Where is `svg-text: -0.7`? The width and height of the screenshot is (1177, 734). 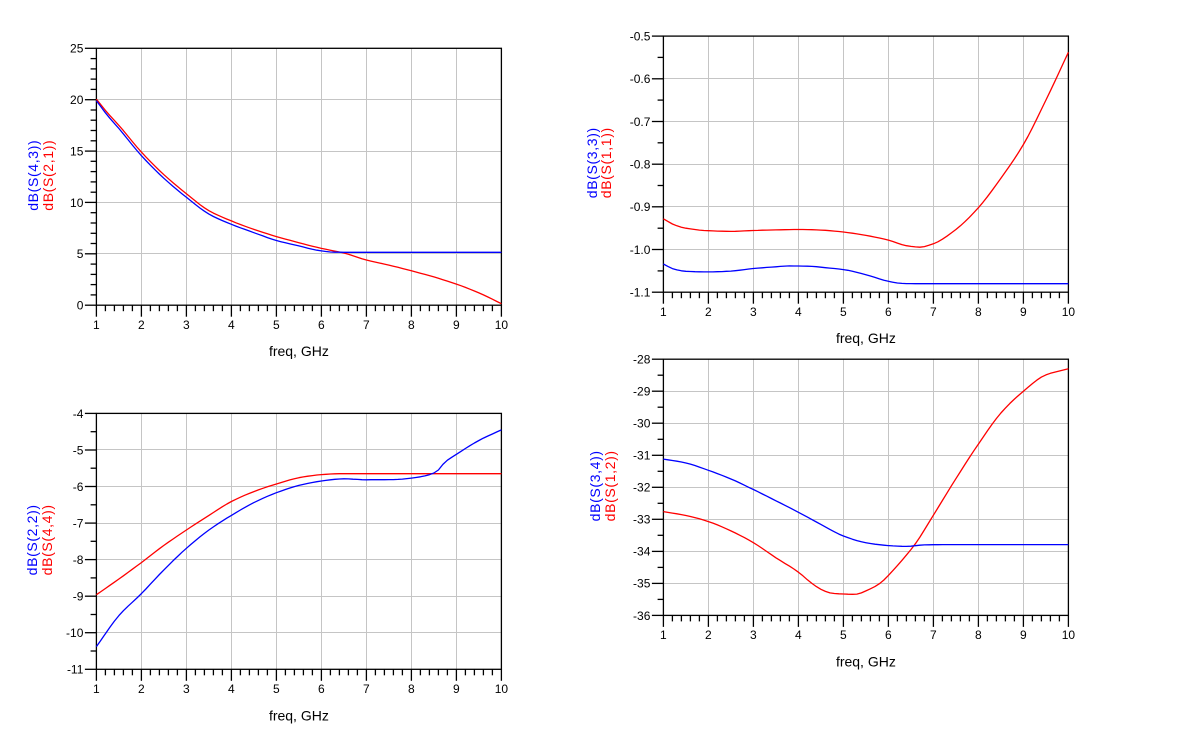
svg-text: -0.7 is located at coordinates (640, 122).